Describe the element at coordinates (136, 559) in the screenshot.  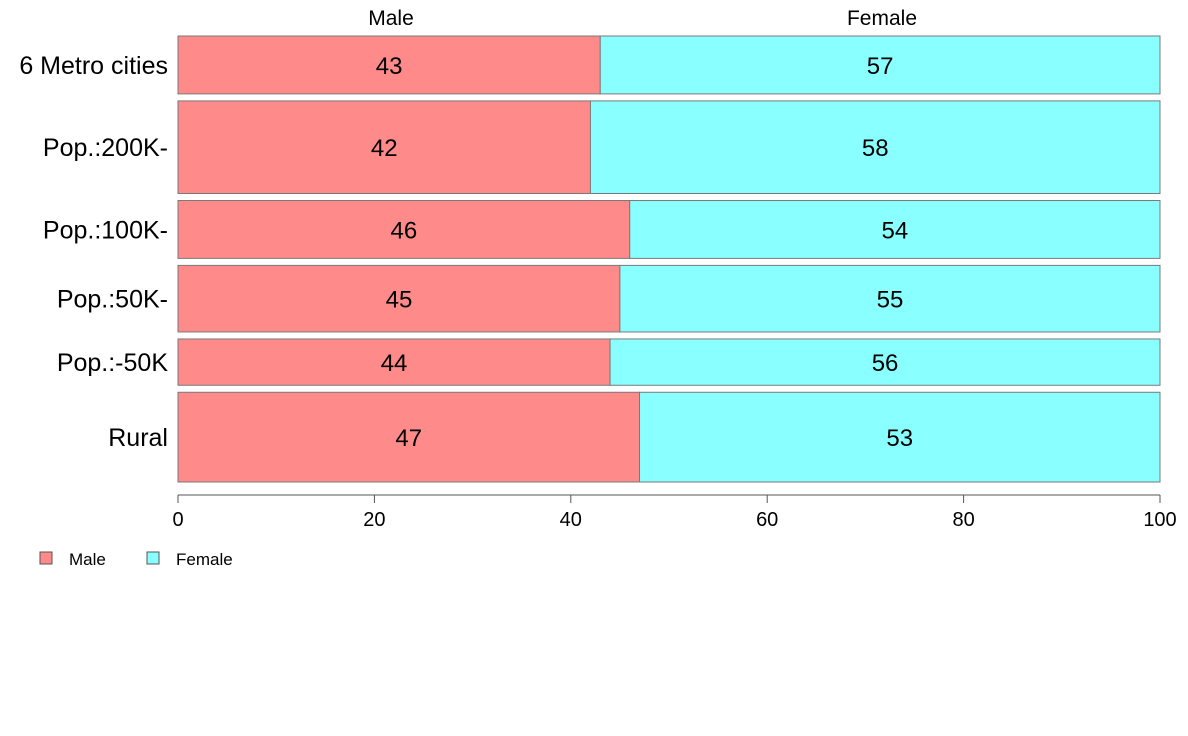
I see `legend: Male Female` at that location.